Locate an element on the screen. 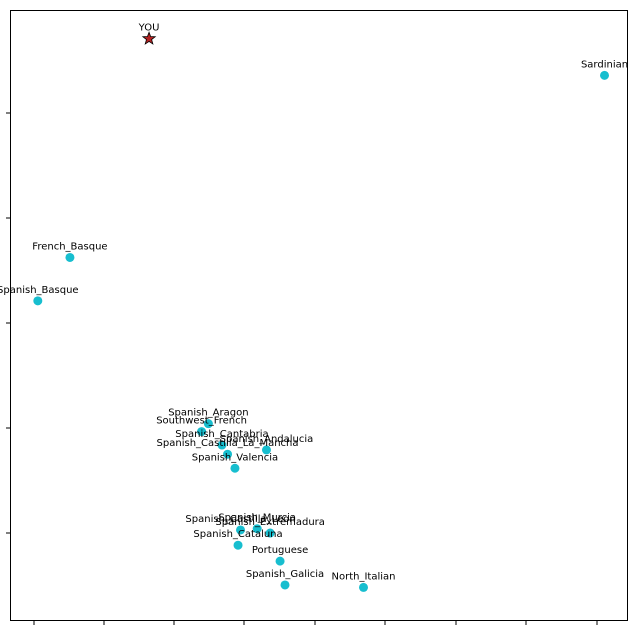 The width and height of the screenshot is (640, 636). point-label-12: Spanish_Cataluna is located at coordinates (237, 534).